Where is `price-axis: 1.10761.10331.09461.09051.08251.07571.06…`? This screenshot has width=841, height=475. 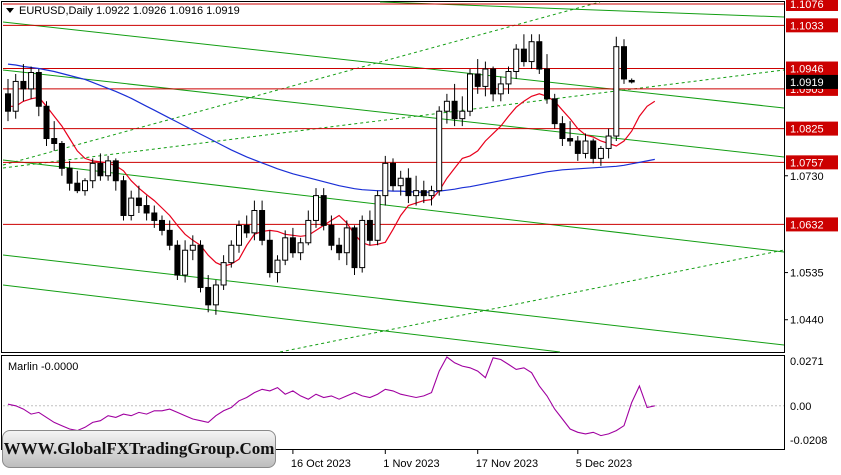
price-axis: 1.10761.10331.09461.09051.08251.07571.06… is located at coordinates (811, 163).